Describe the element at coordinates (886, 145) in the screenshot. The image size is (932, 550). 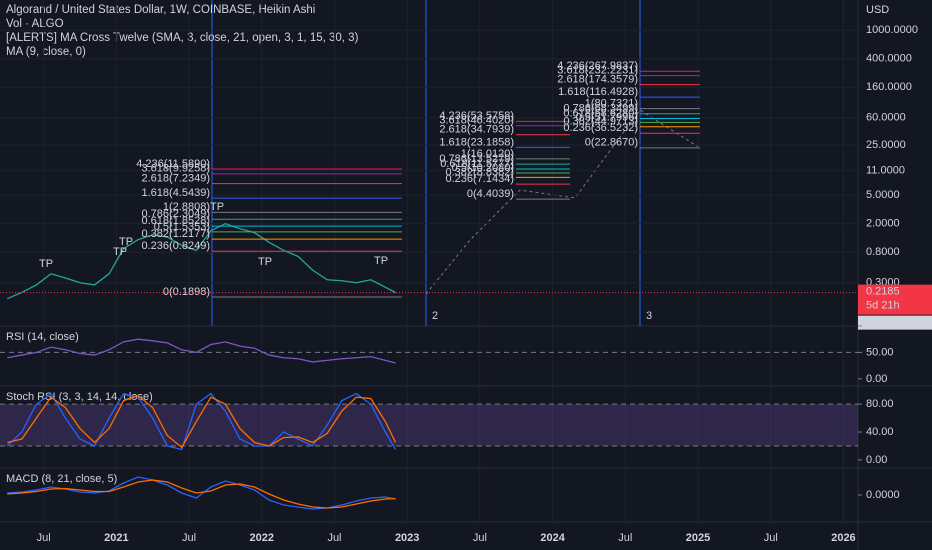
I see `y-tick-label: 25.0000` at that location.